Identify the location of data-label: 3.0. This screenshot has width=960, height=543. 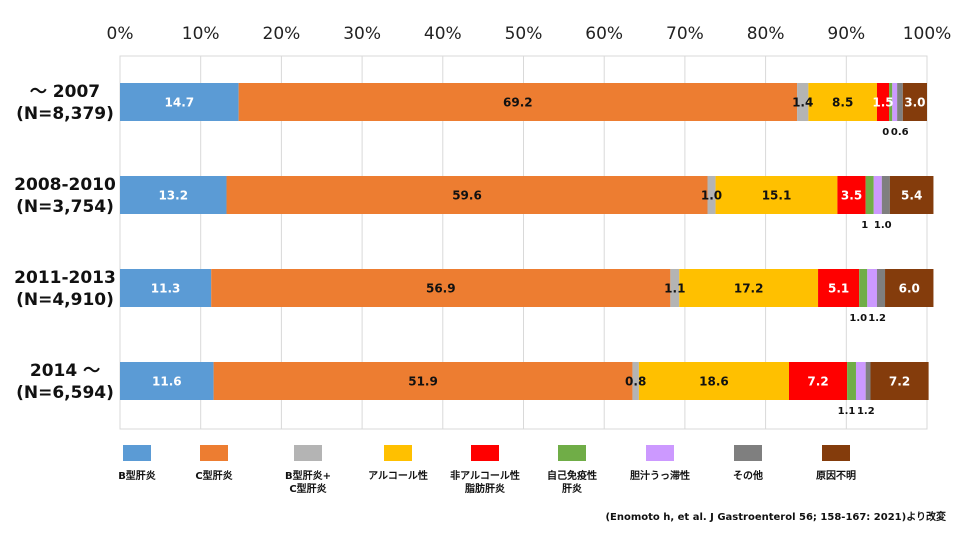
(914, 103).